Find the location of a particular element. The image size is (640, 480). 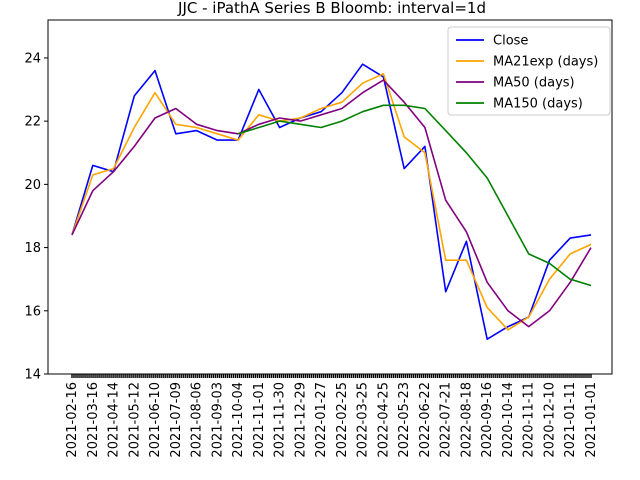

x-tick-label: 2021-01-11 is located at coordinates (570, 420).